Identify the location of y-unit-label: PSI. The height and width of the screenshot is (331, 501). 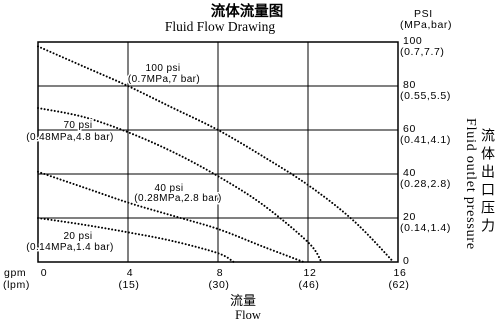
(423, 14).